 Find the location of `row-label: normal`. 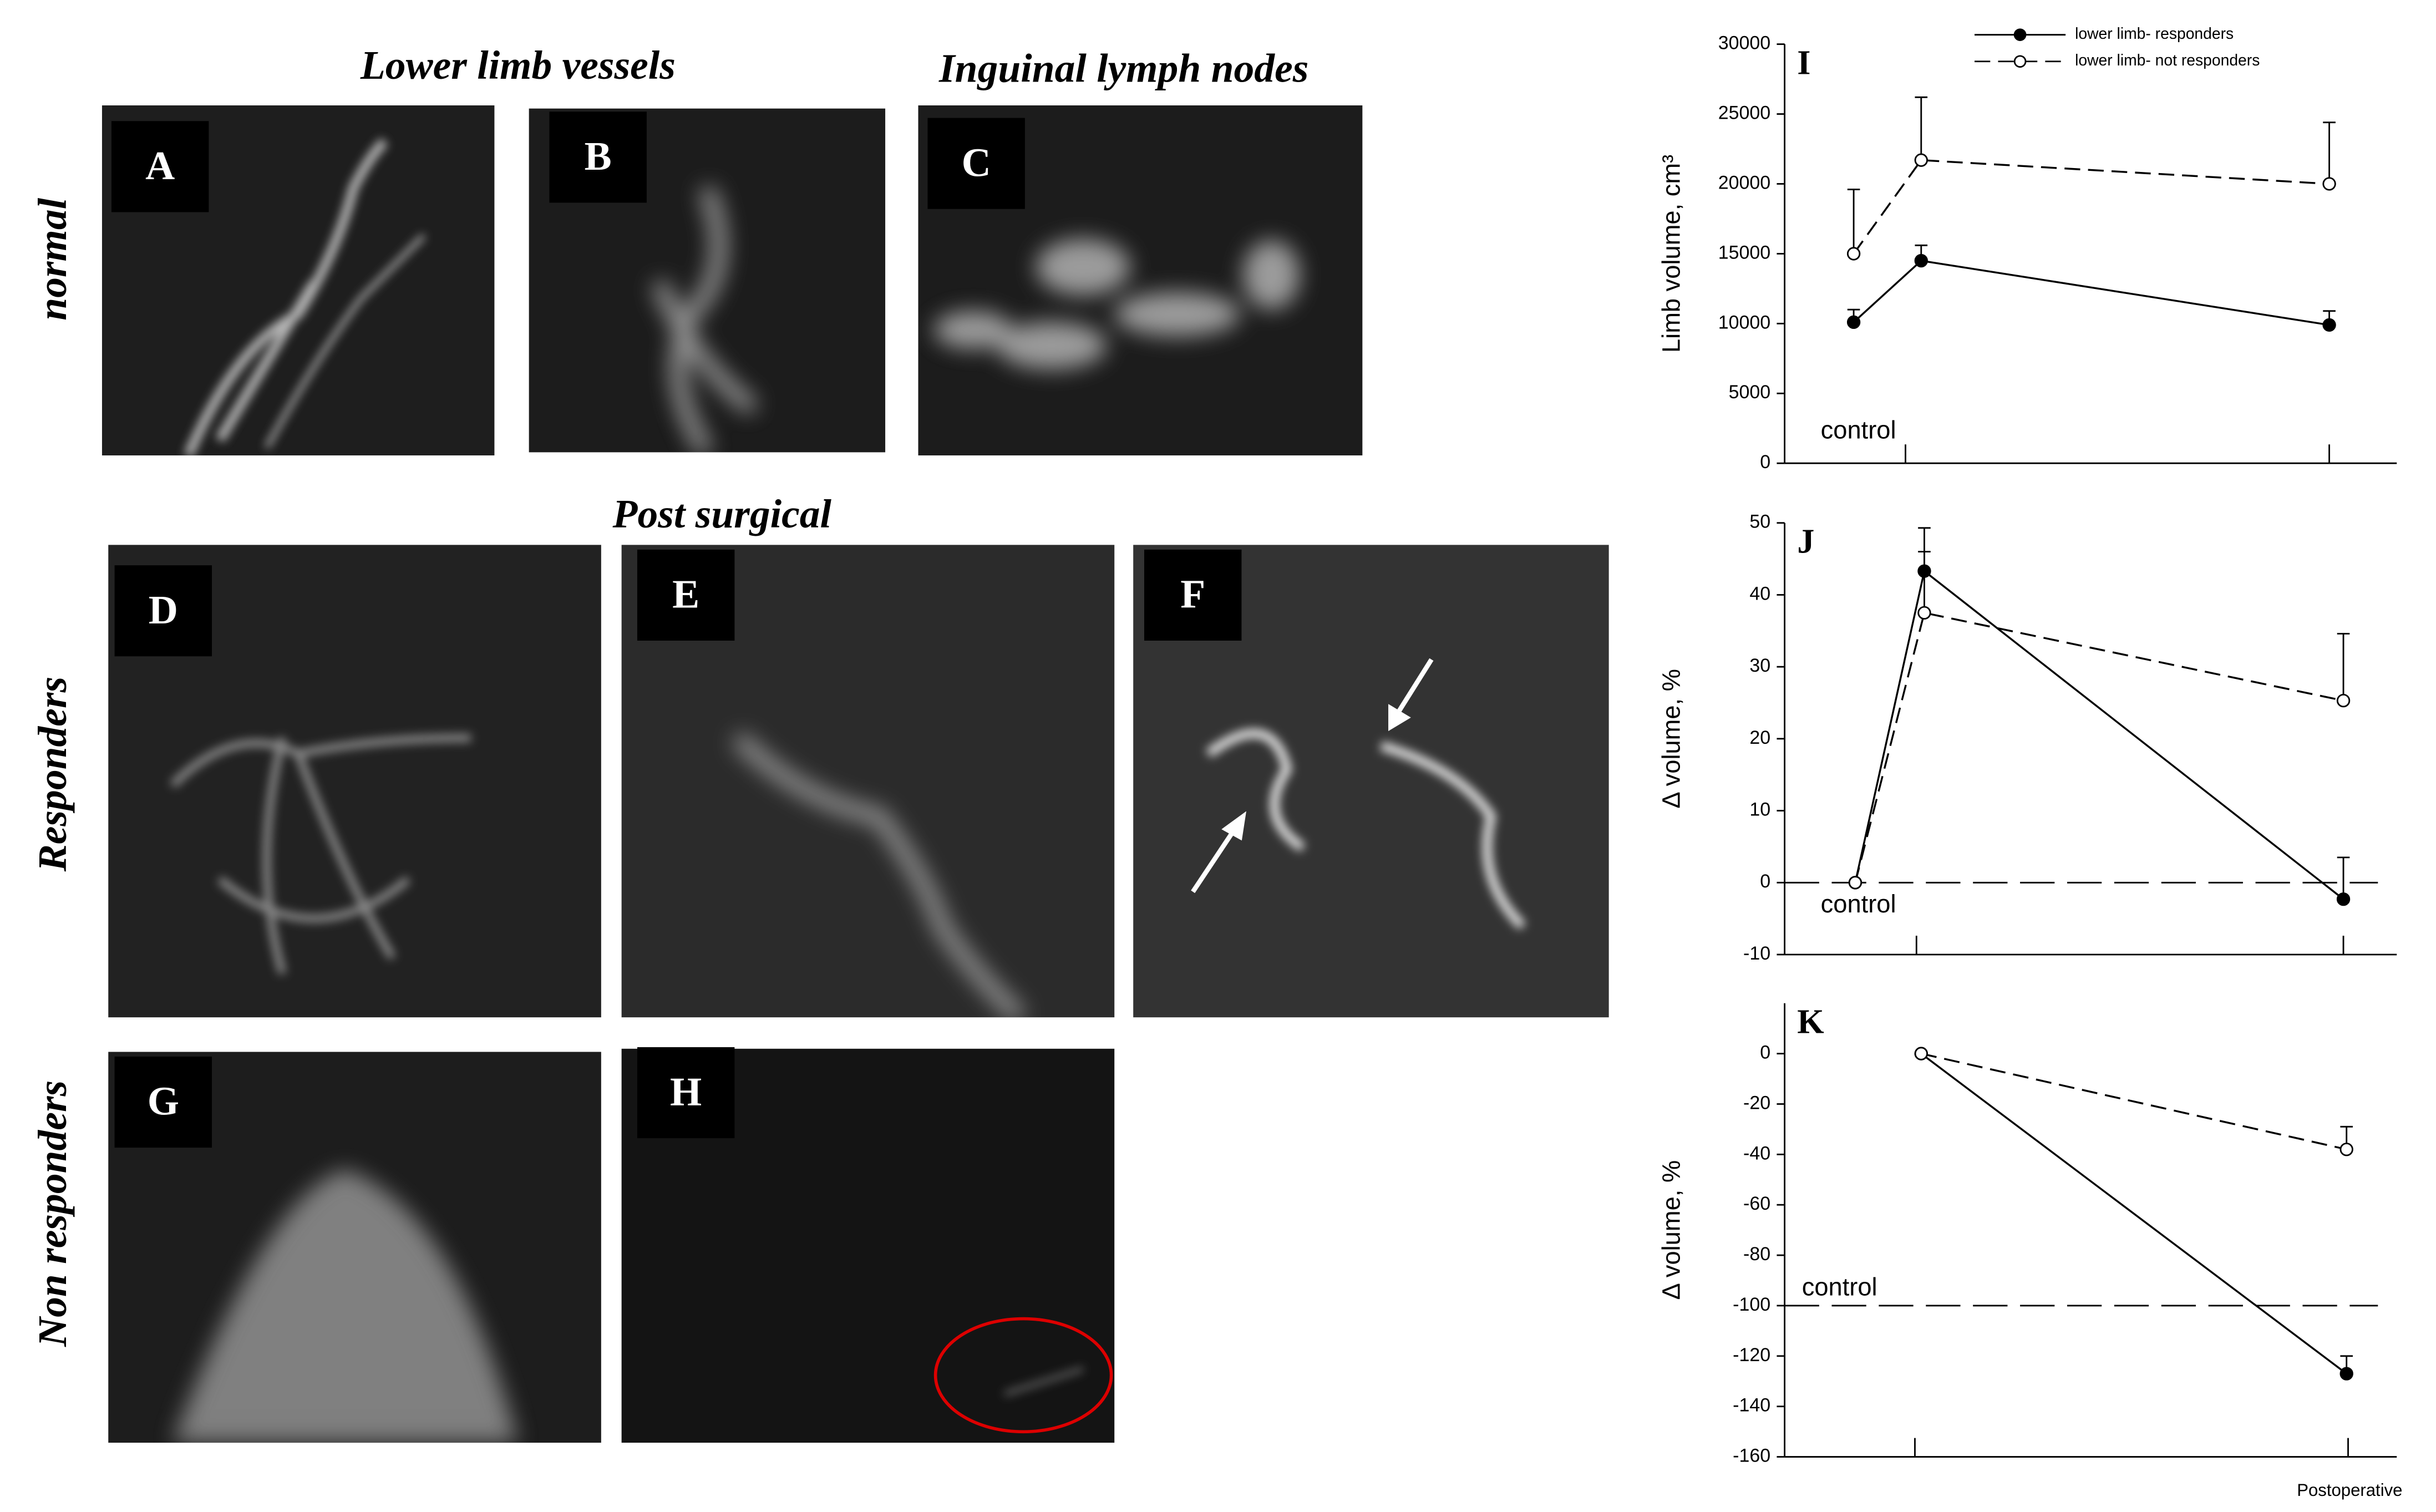

row-label: normal is located at coordinates (52, 259).